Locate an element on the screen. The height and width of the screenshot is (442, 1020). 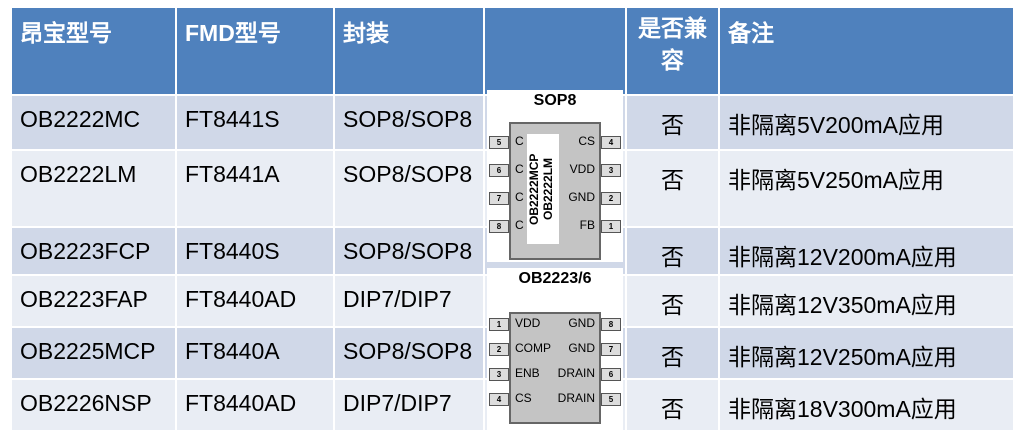
table-row: OB2223FCP FT8440S SOP8/SOP8 否非隔离12V200mA应用 is located at coordinates (512, 251).